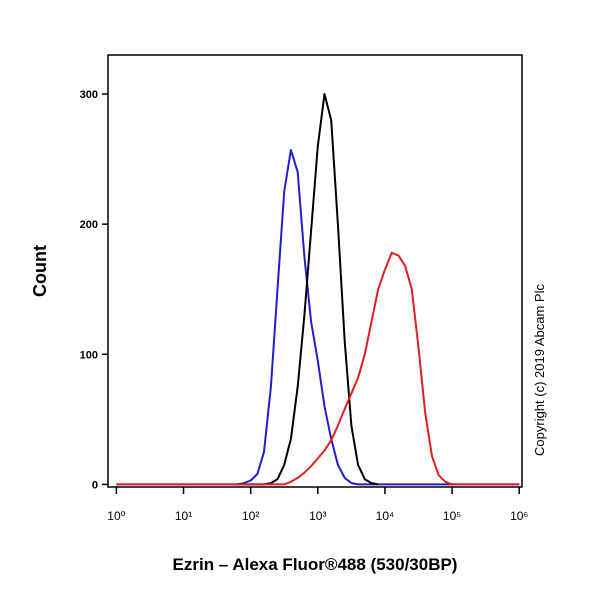  Describe the element at coordinates (89, 95) in the screenshot. I see `y-tick-label: 300` at that location.